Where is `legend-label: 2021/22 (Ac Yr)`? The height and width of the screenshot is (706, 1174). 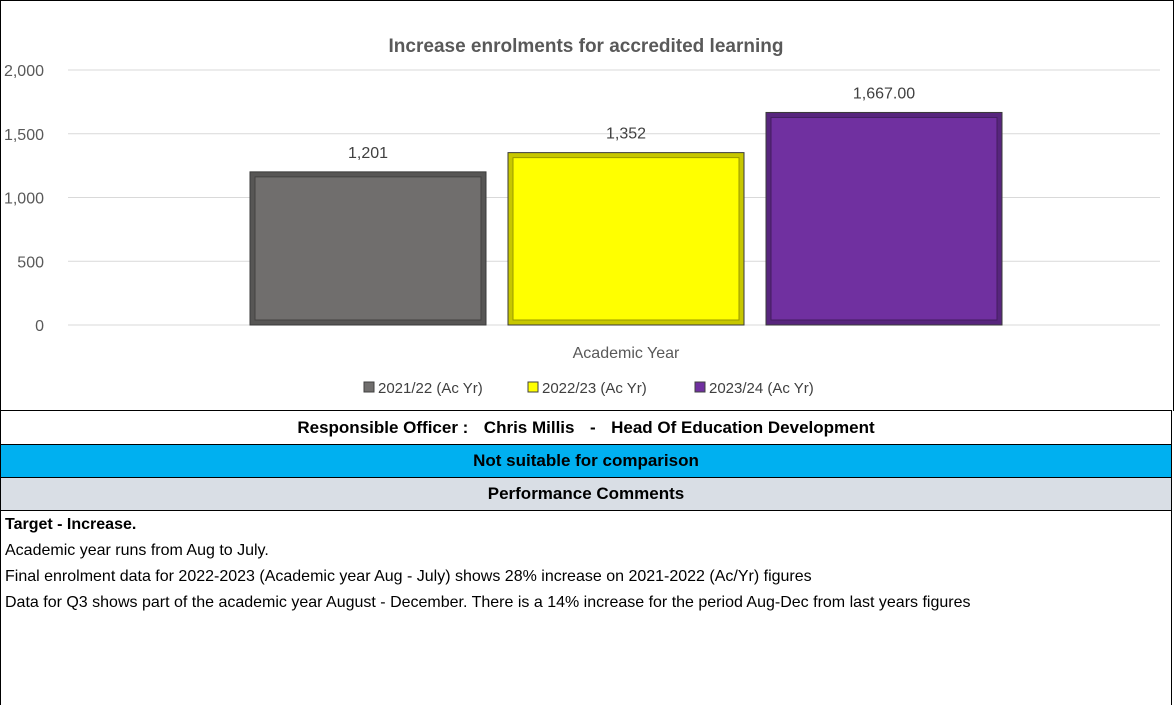 legend-label: 2021/22 (Ac Yr) is located at coordinates (430, 388).